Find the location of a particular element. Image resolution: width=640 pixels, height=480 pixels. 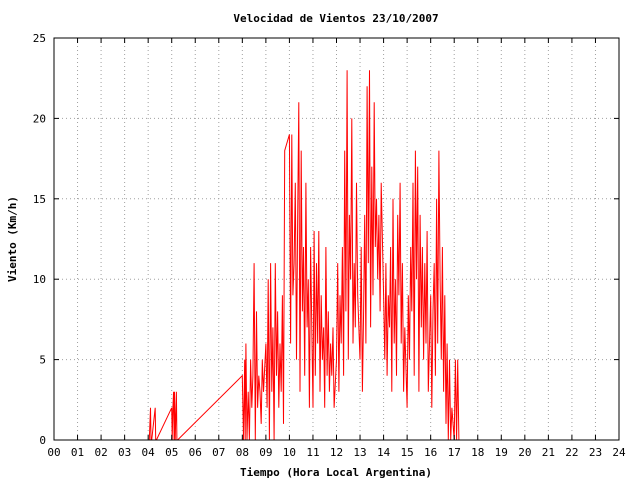

x-tick-label: 13 is located at coordinates (359, 452).